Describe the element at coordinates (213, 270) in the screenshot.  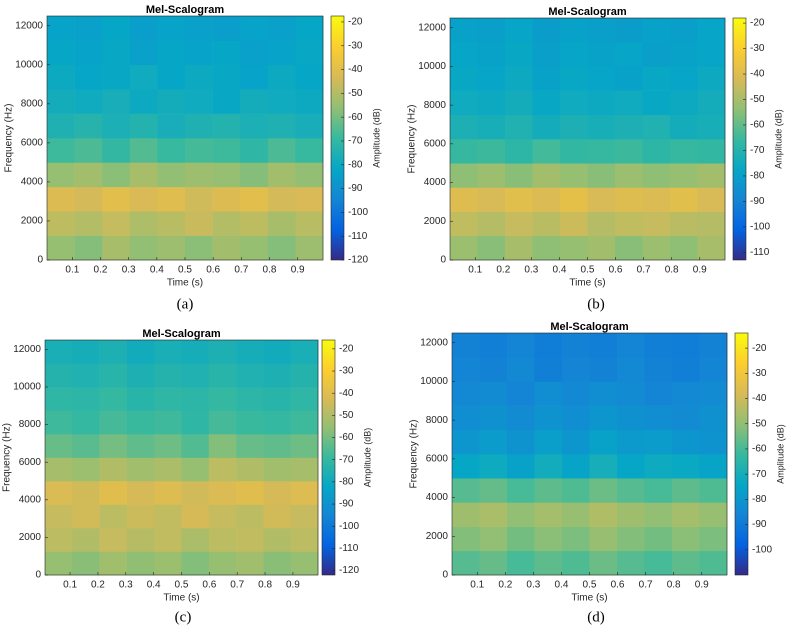
I see `x-tick-label: 0.6` at that location.